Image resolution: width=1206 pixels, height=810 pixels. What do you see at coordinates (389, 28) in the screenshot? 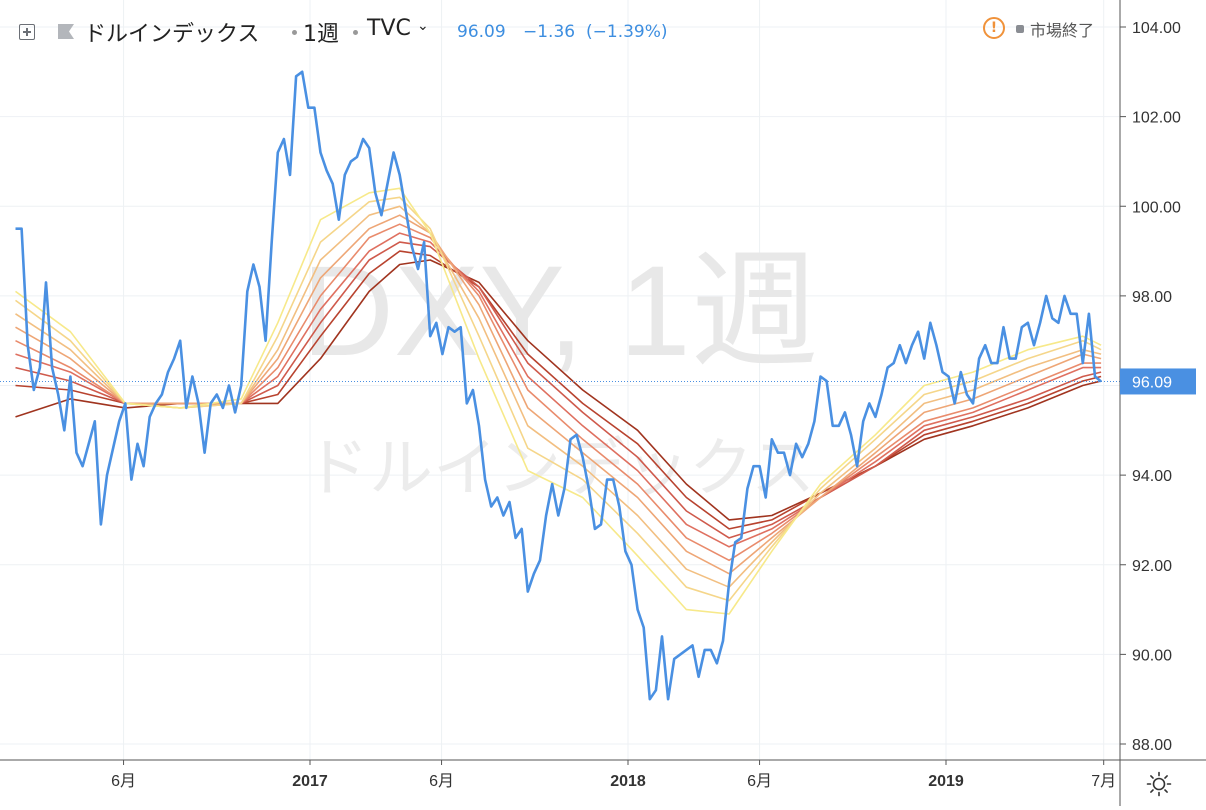
I see `exchange-label: TVC` at bounding box center [389, 28].